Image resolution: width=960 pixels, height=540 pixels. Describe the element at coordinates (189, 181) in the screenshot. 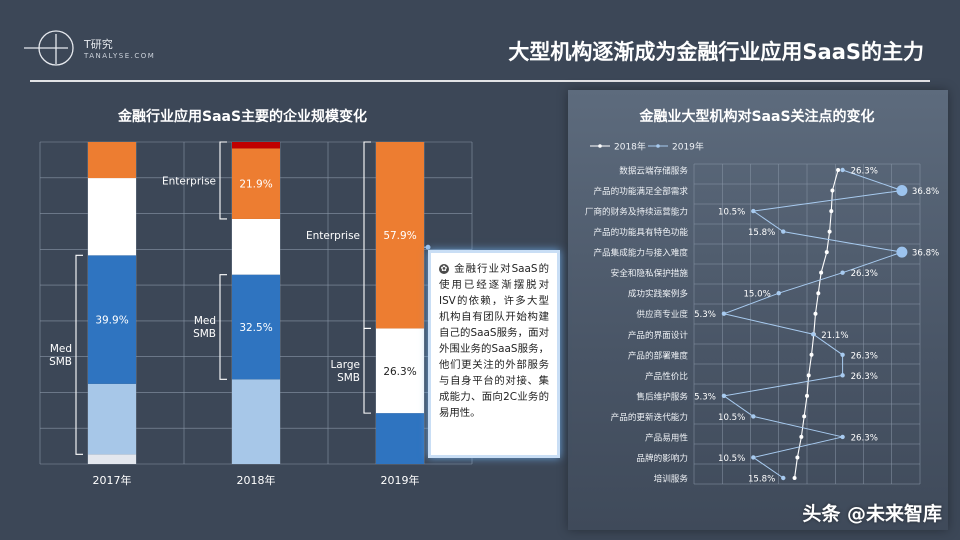

I see `bracket-label: Enterprise` at that location.